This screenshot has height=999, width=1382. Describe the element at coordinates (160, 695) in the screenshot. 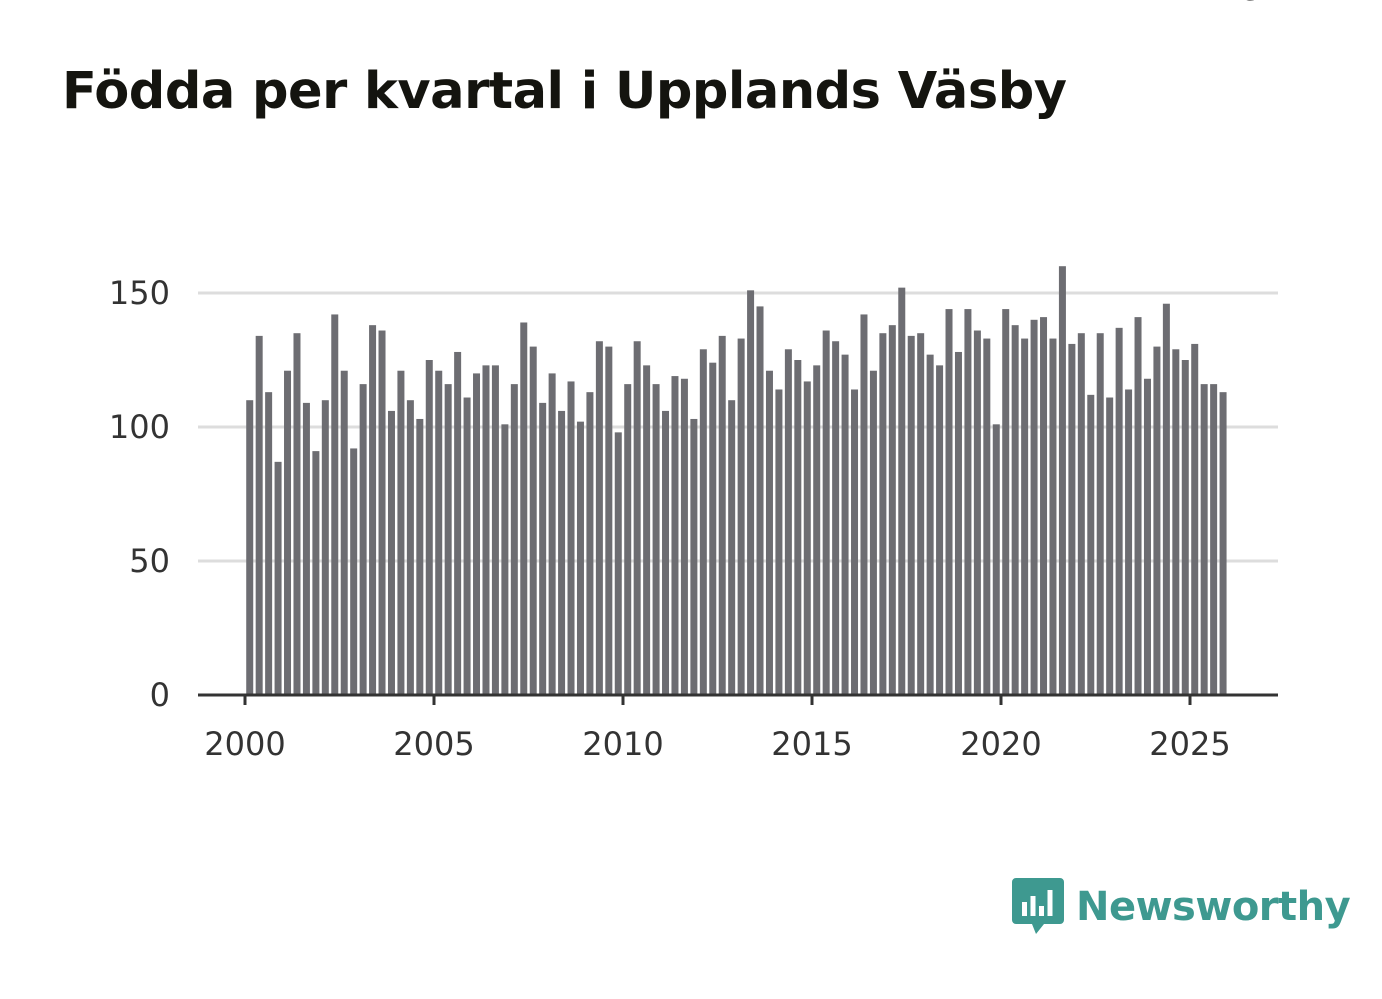

I see `y-tick-label-0: 0` at that location.